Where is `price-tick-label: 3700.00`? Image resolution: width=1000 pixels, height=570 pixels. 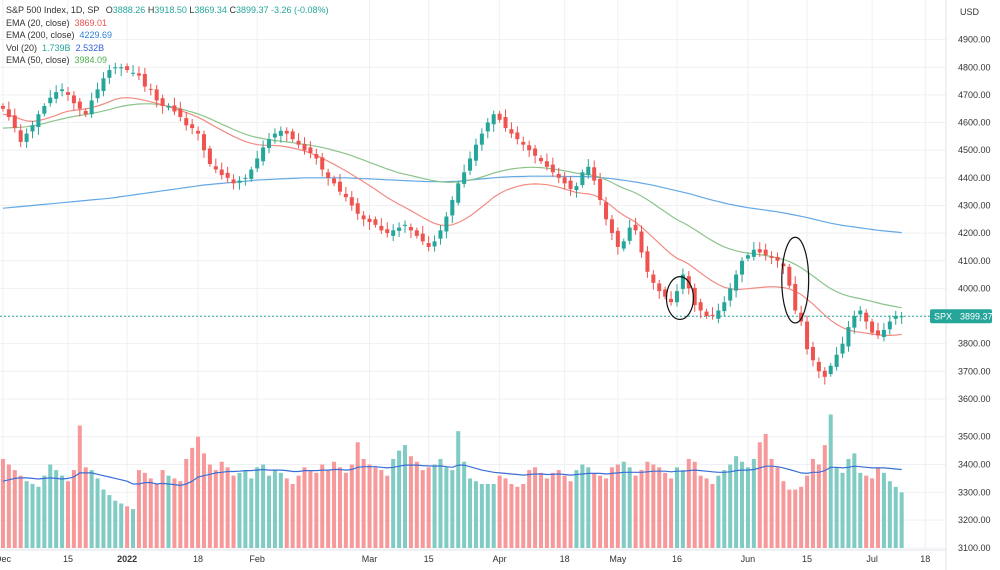 price-tick-label: 3700.00 is located at coordinates (974, 371).